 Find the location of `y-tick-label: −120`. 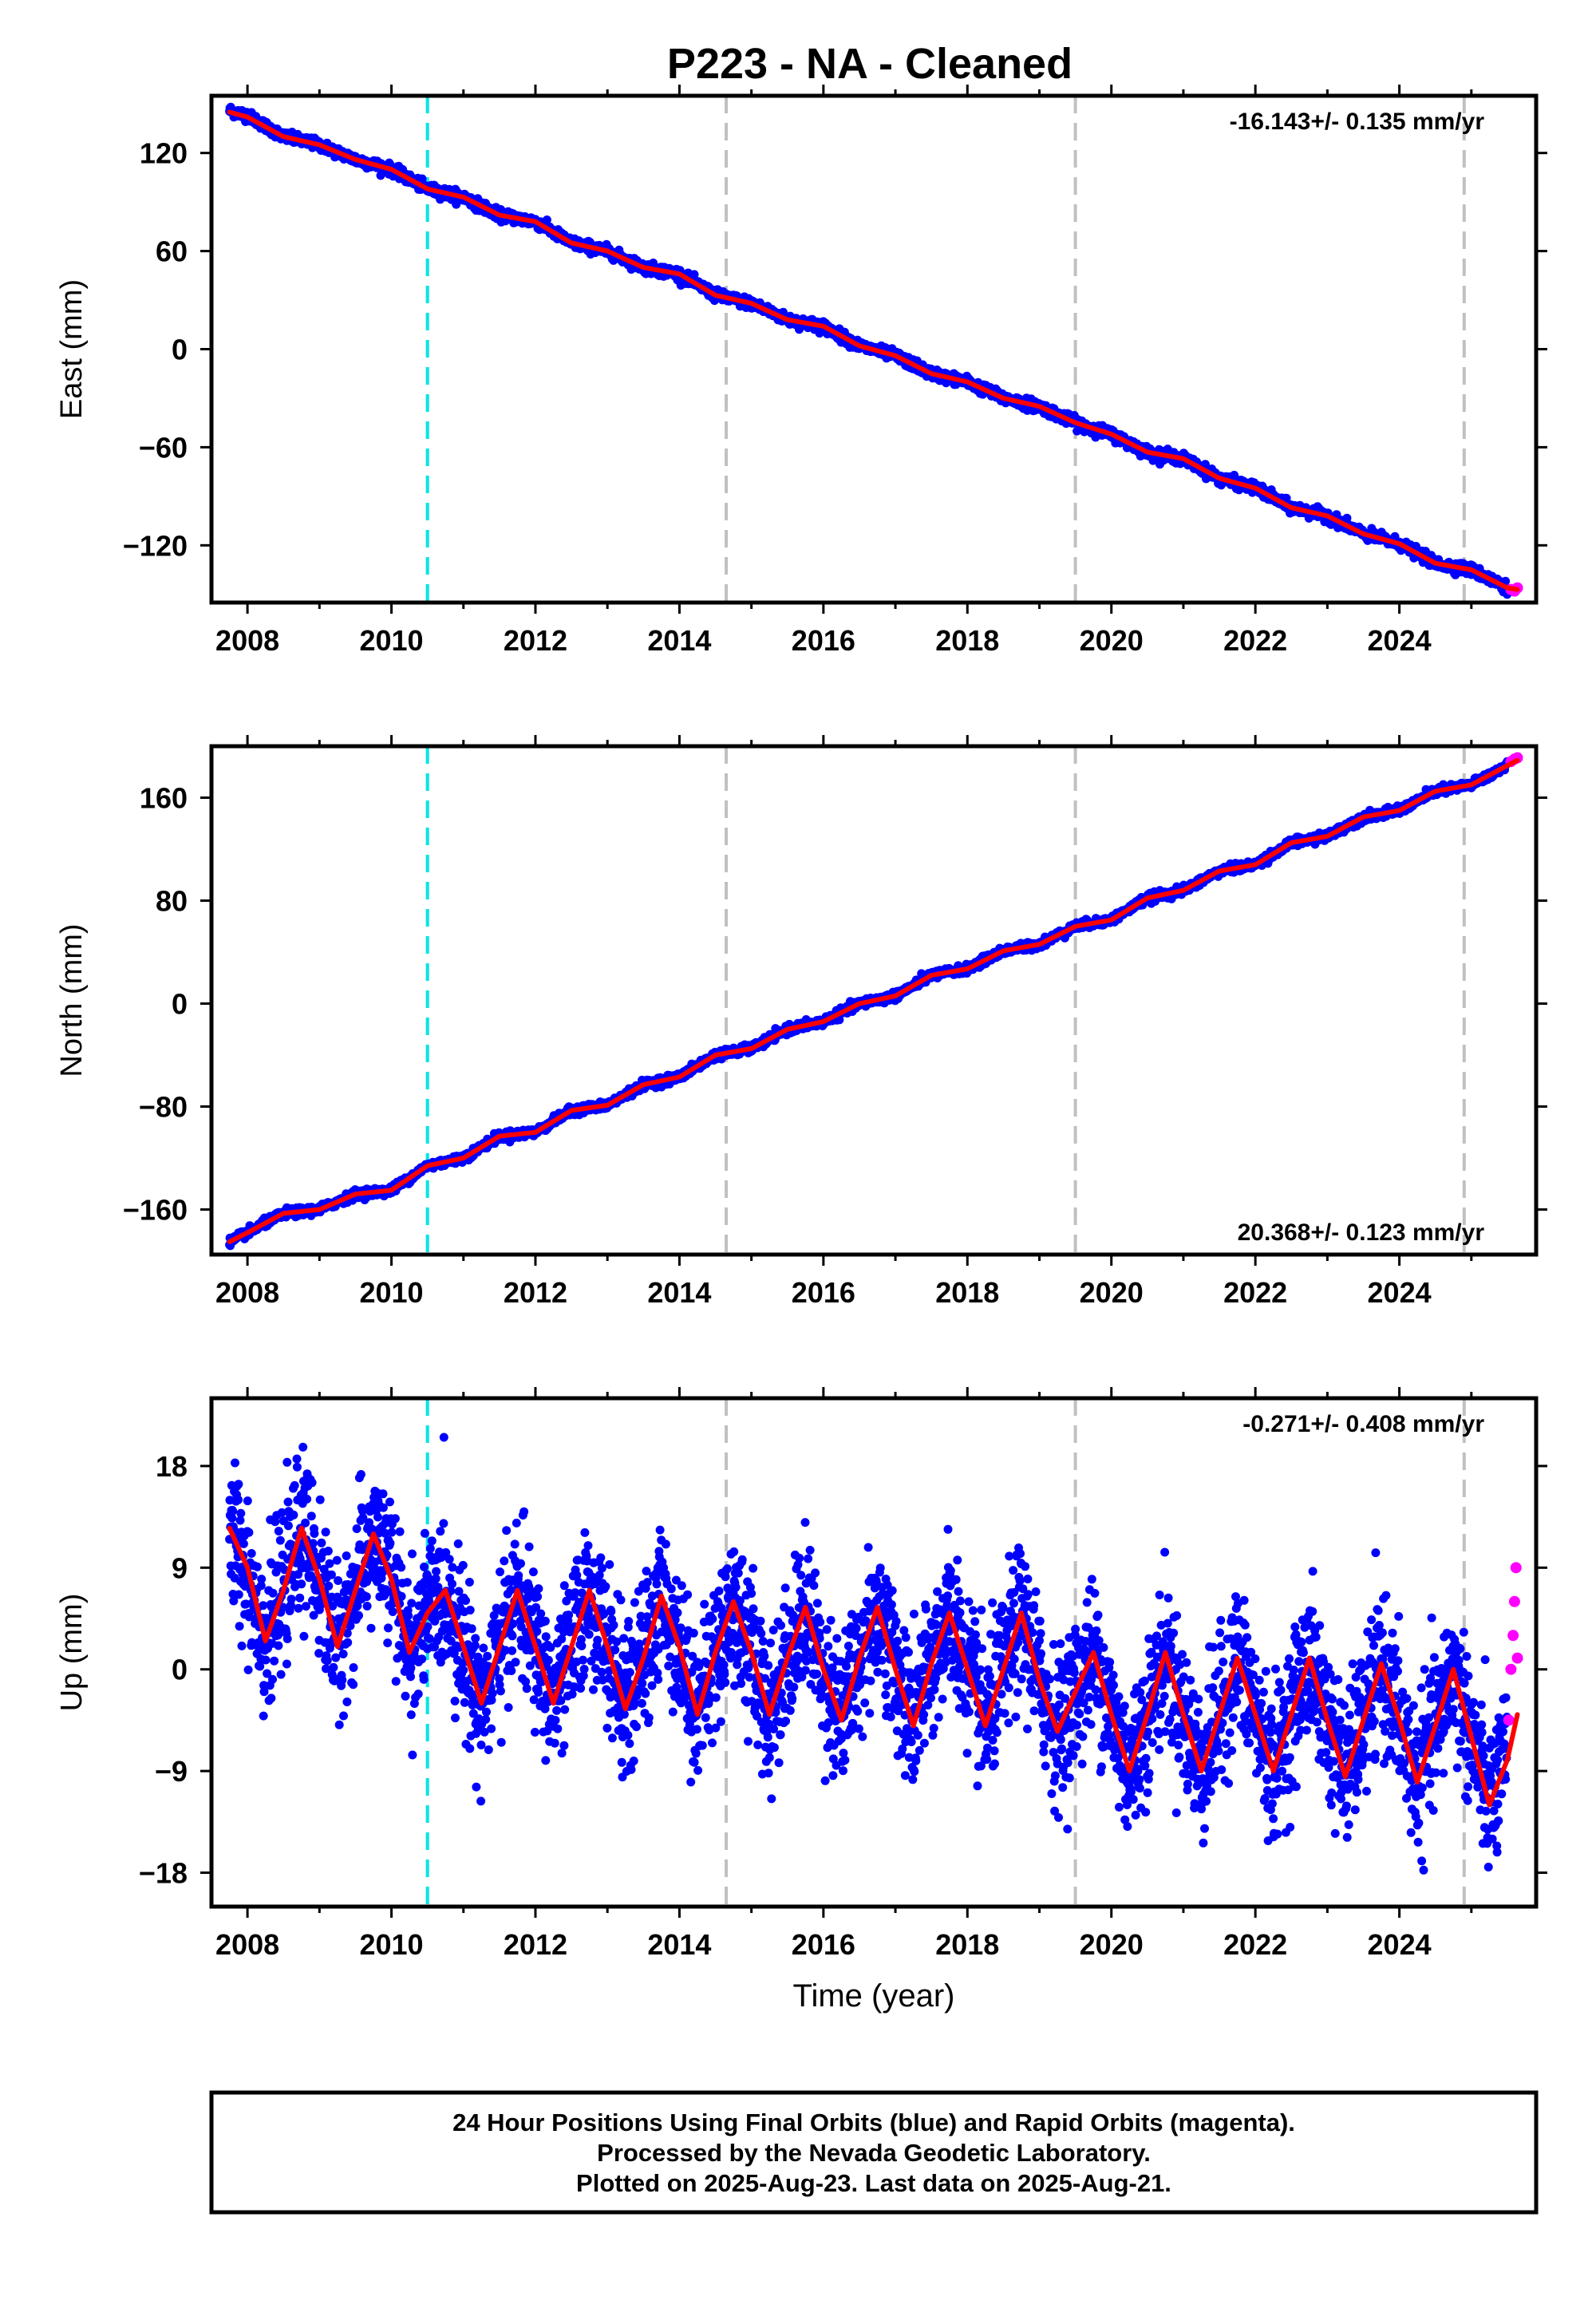

y-tick-label: −120 is located at coordinates (155, 545).